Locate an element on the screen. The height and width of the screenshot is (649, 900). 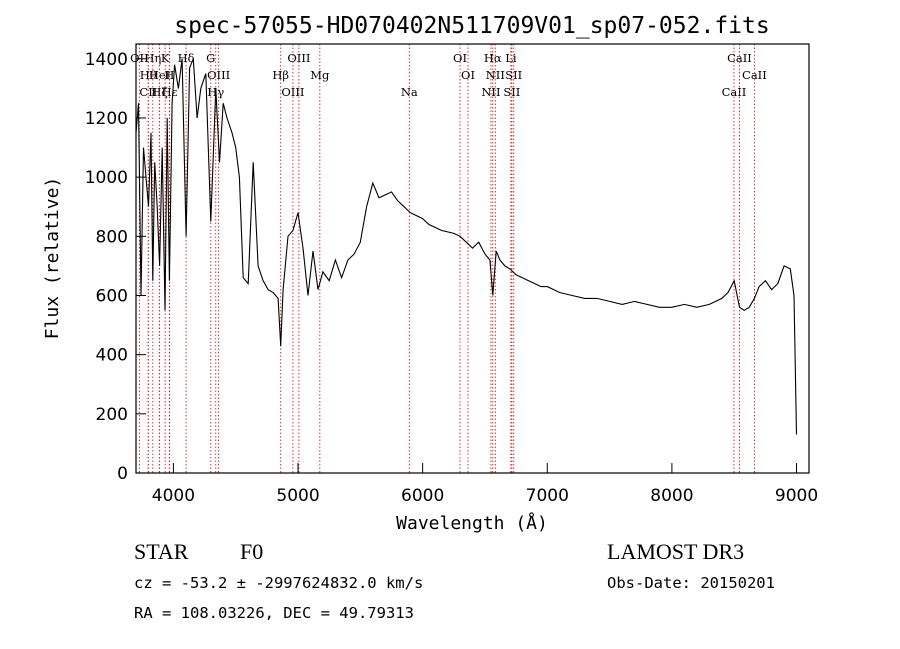
line-marker-label: CII is located at coordinates (148, 92).